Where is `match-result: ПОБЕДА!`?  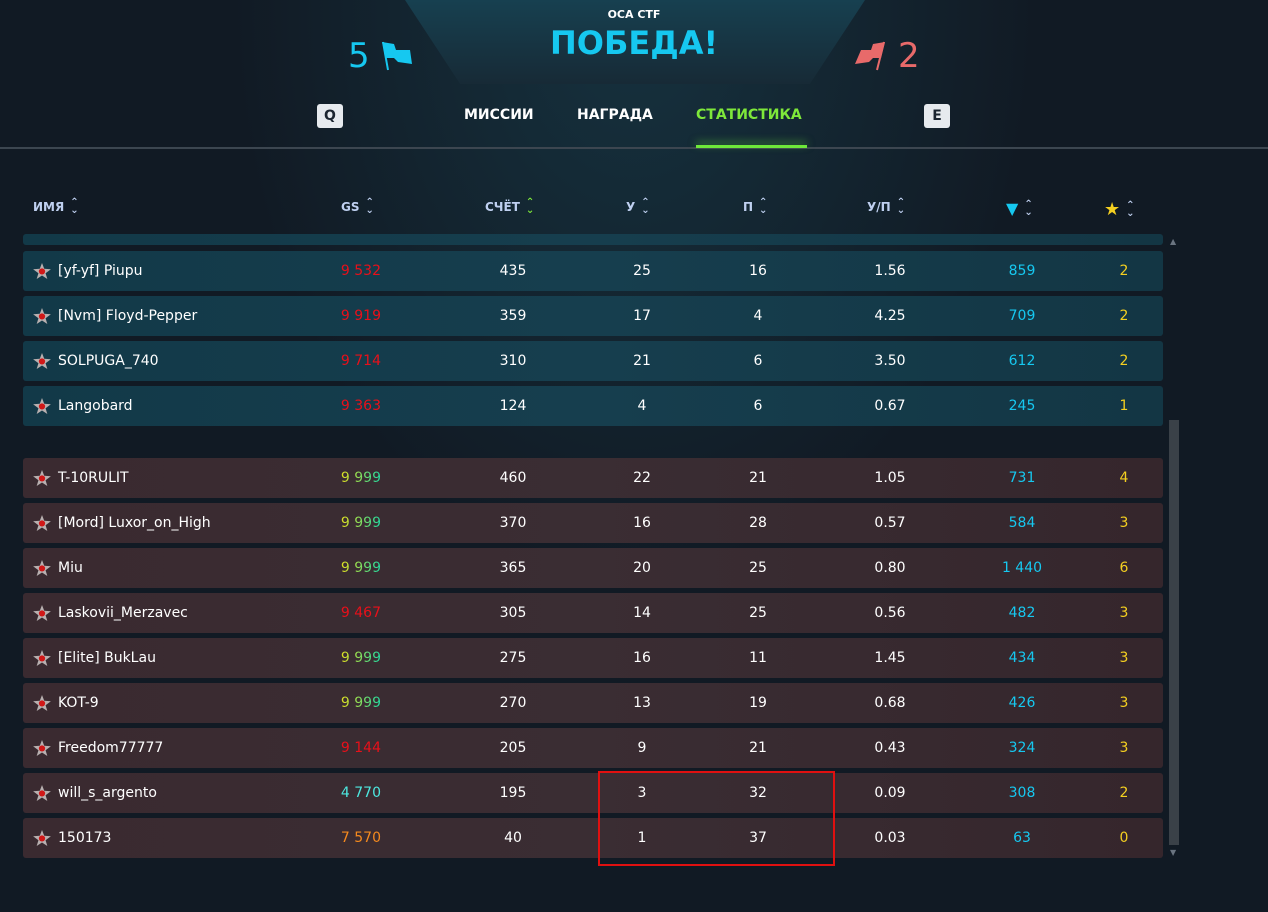 match-result: ПОБЕДА! is located at coordinates (634, 43).